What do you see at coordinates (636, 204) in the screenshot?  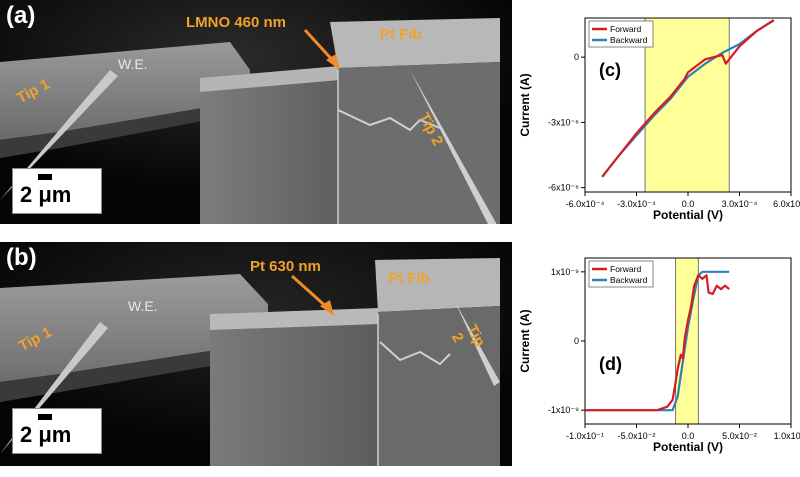 I see `x-tick-label: -3.0x10⁻⁴` at bounding box center [636, 204].